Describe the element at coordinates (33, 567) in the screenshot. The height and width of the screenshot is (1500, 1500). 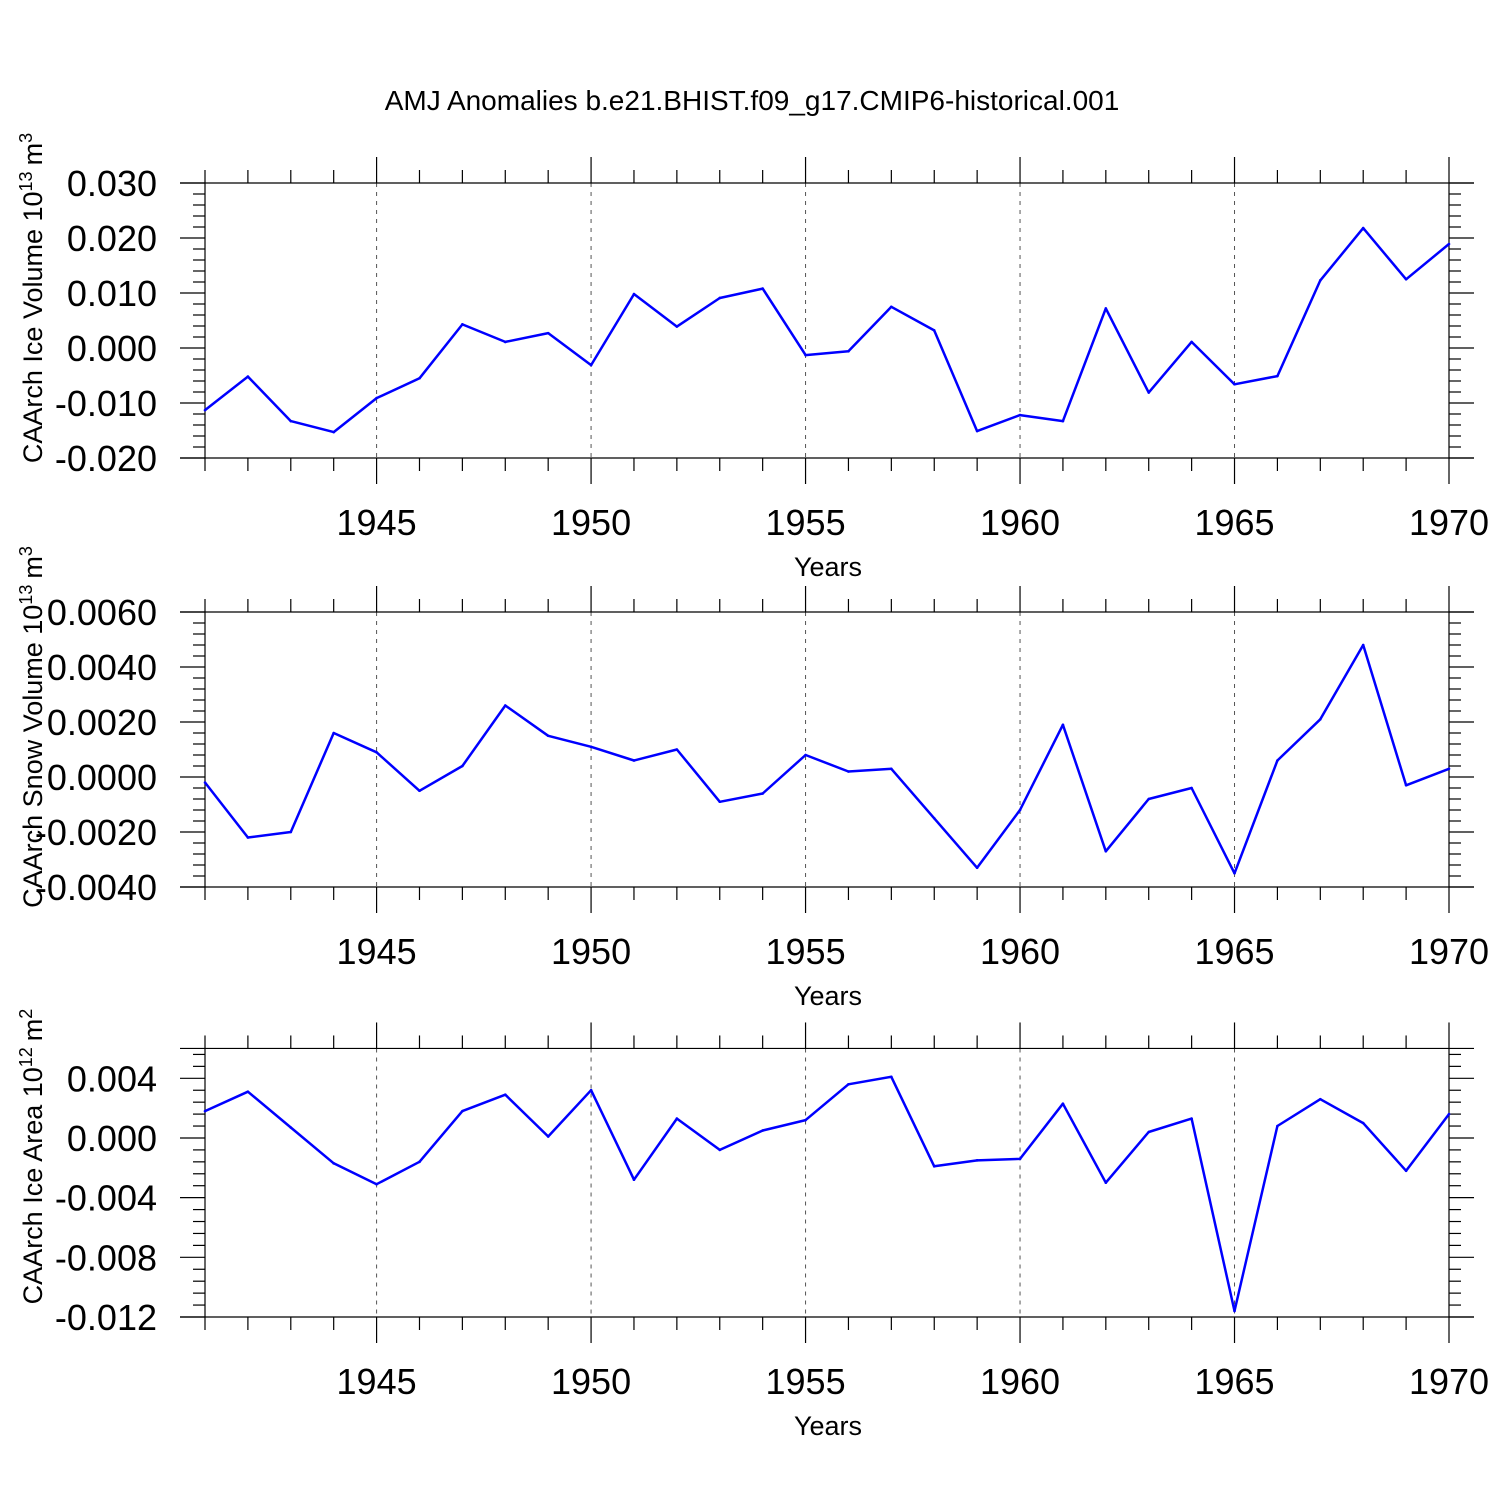
I see `y-axis-label-unit: m` at that location.